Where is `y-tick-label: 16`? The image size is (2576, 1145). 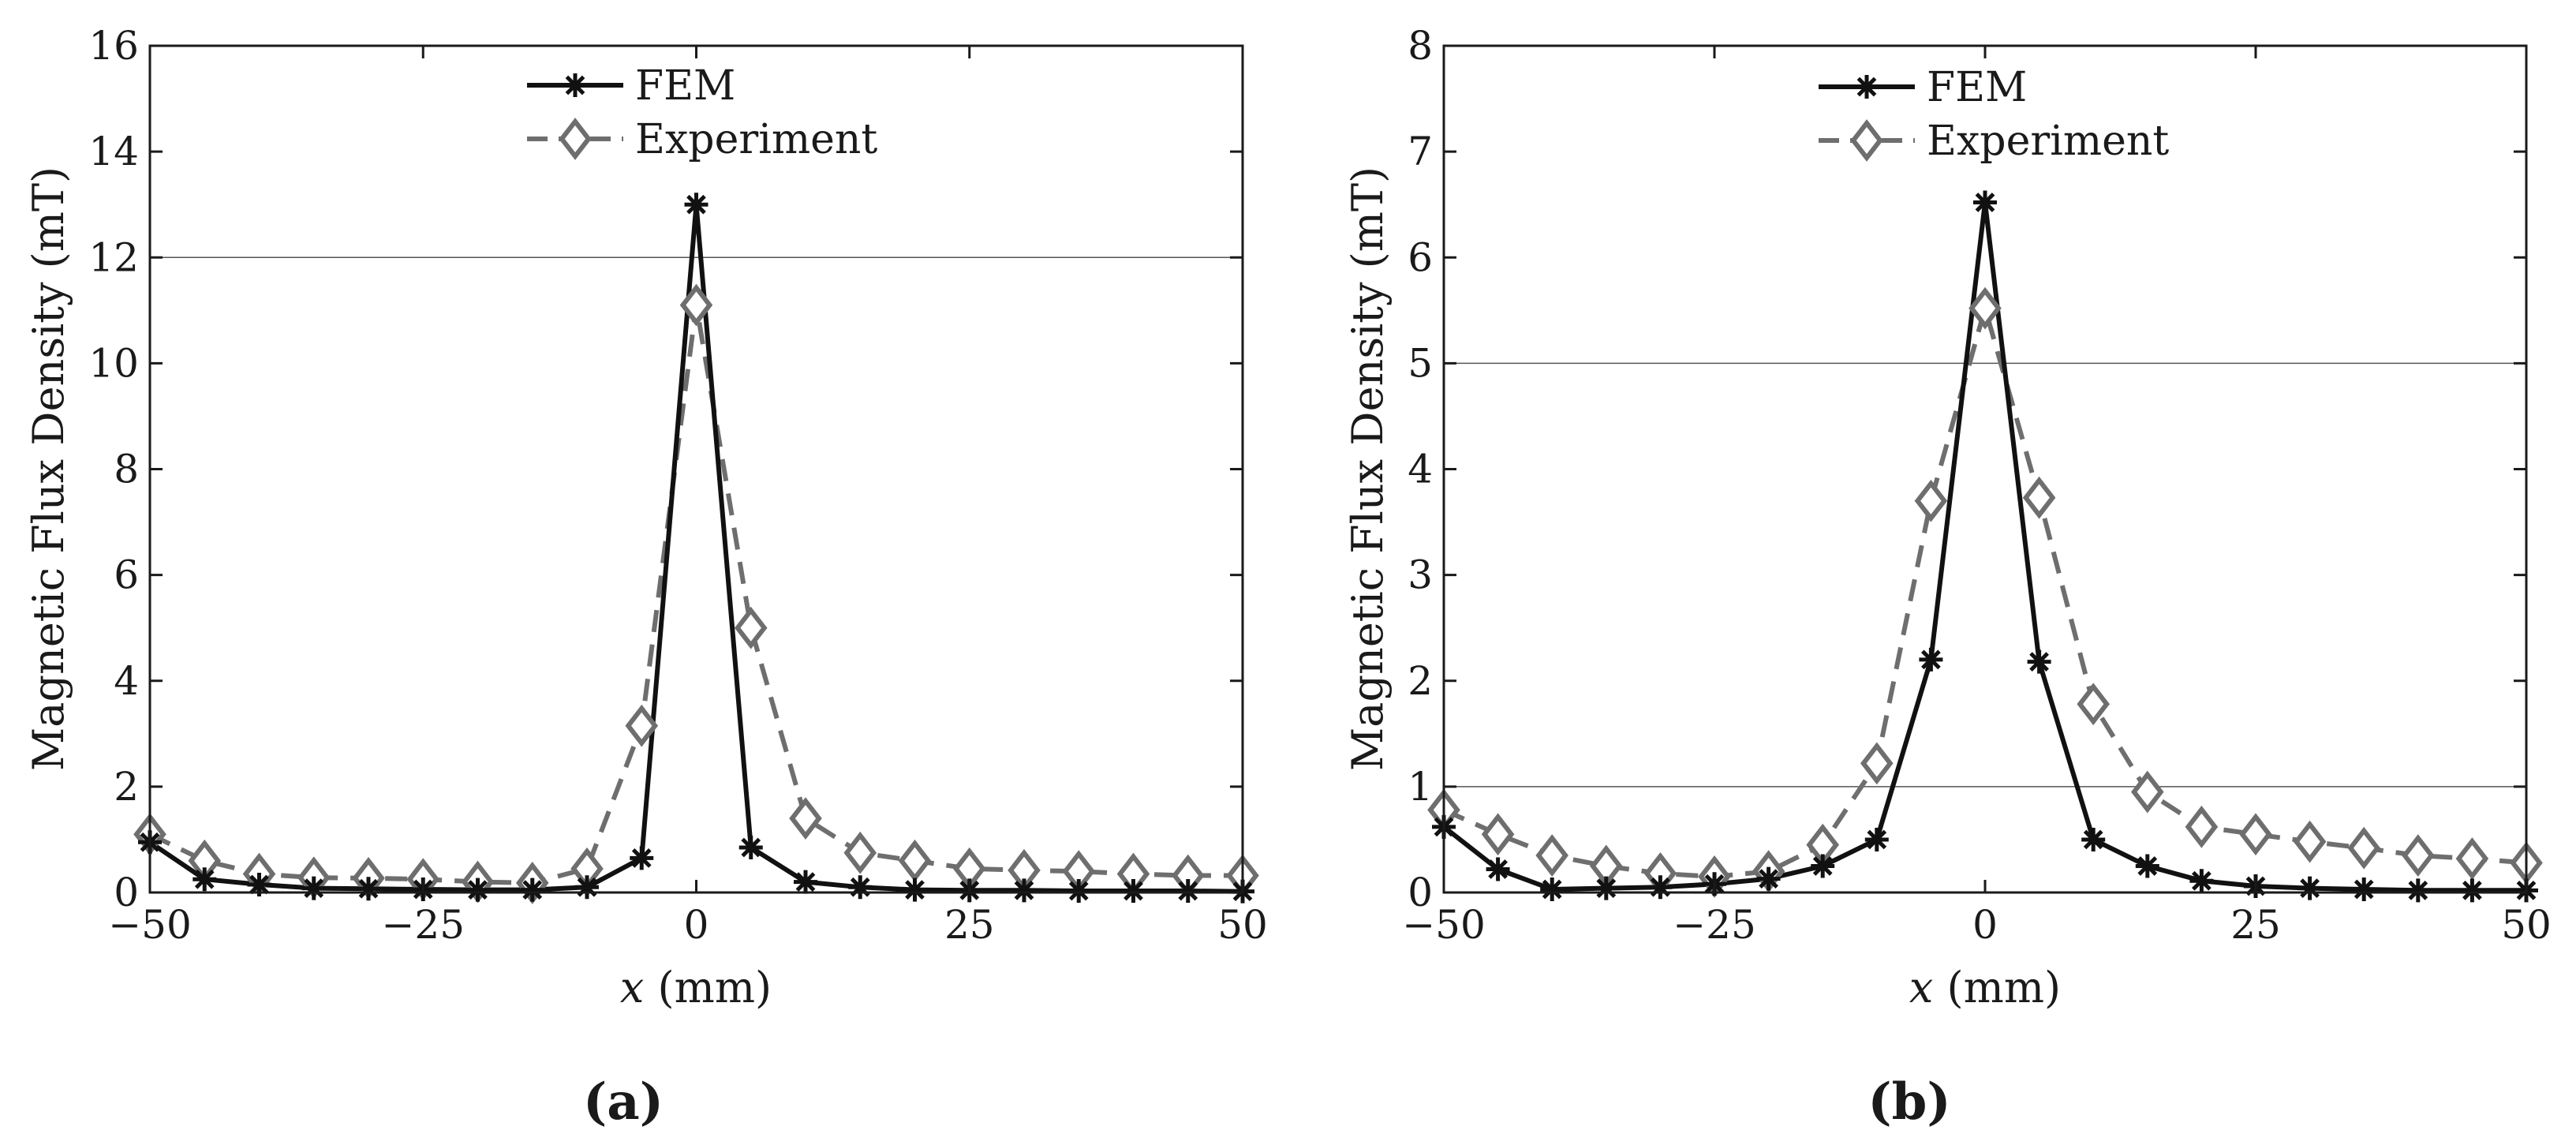
y-tick-label: 16 is located at coordinates (113, 46).